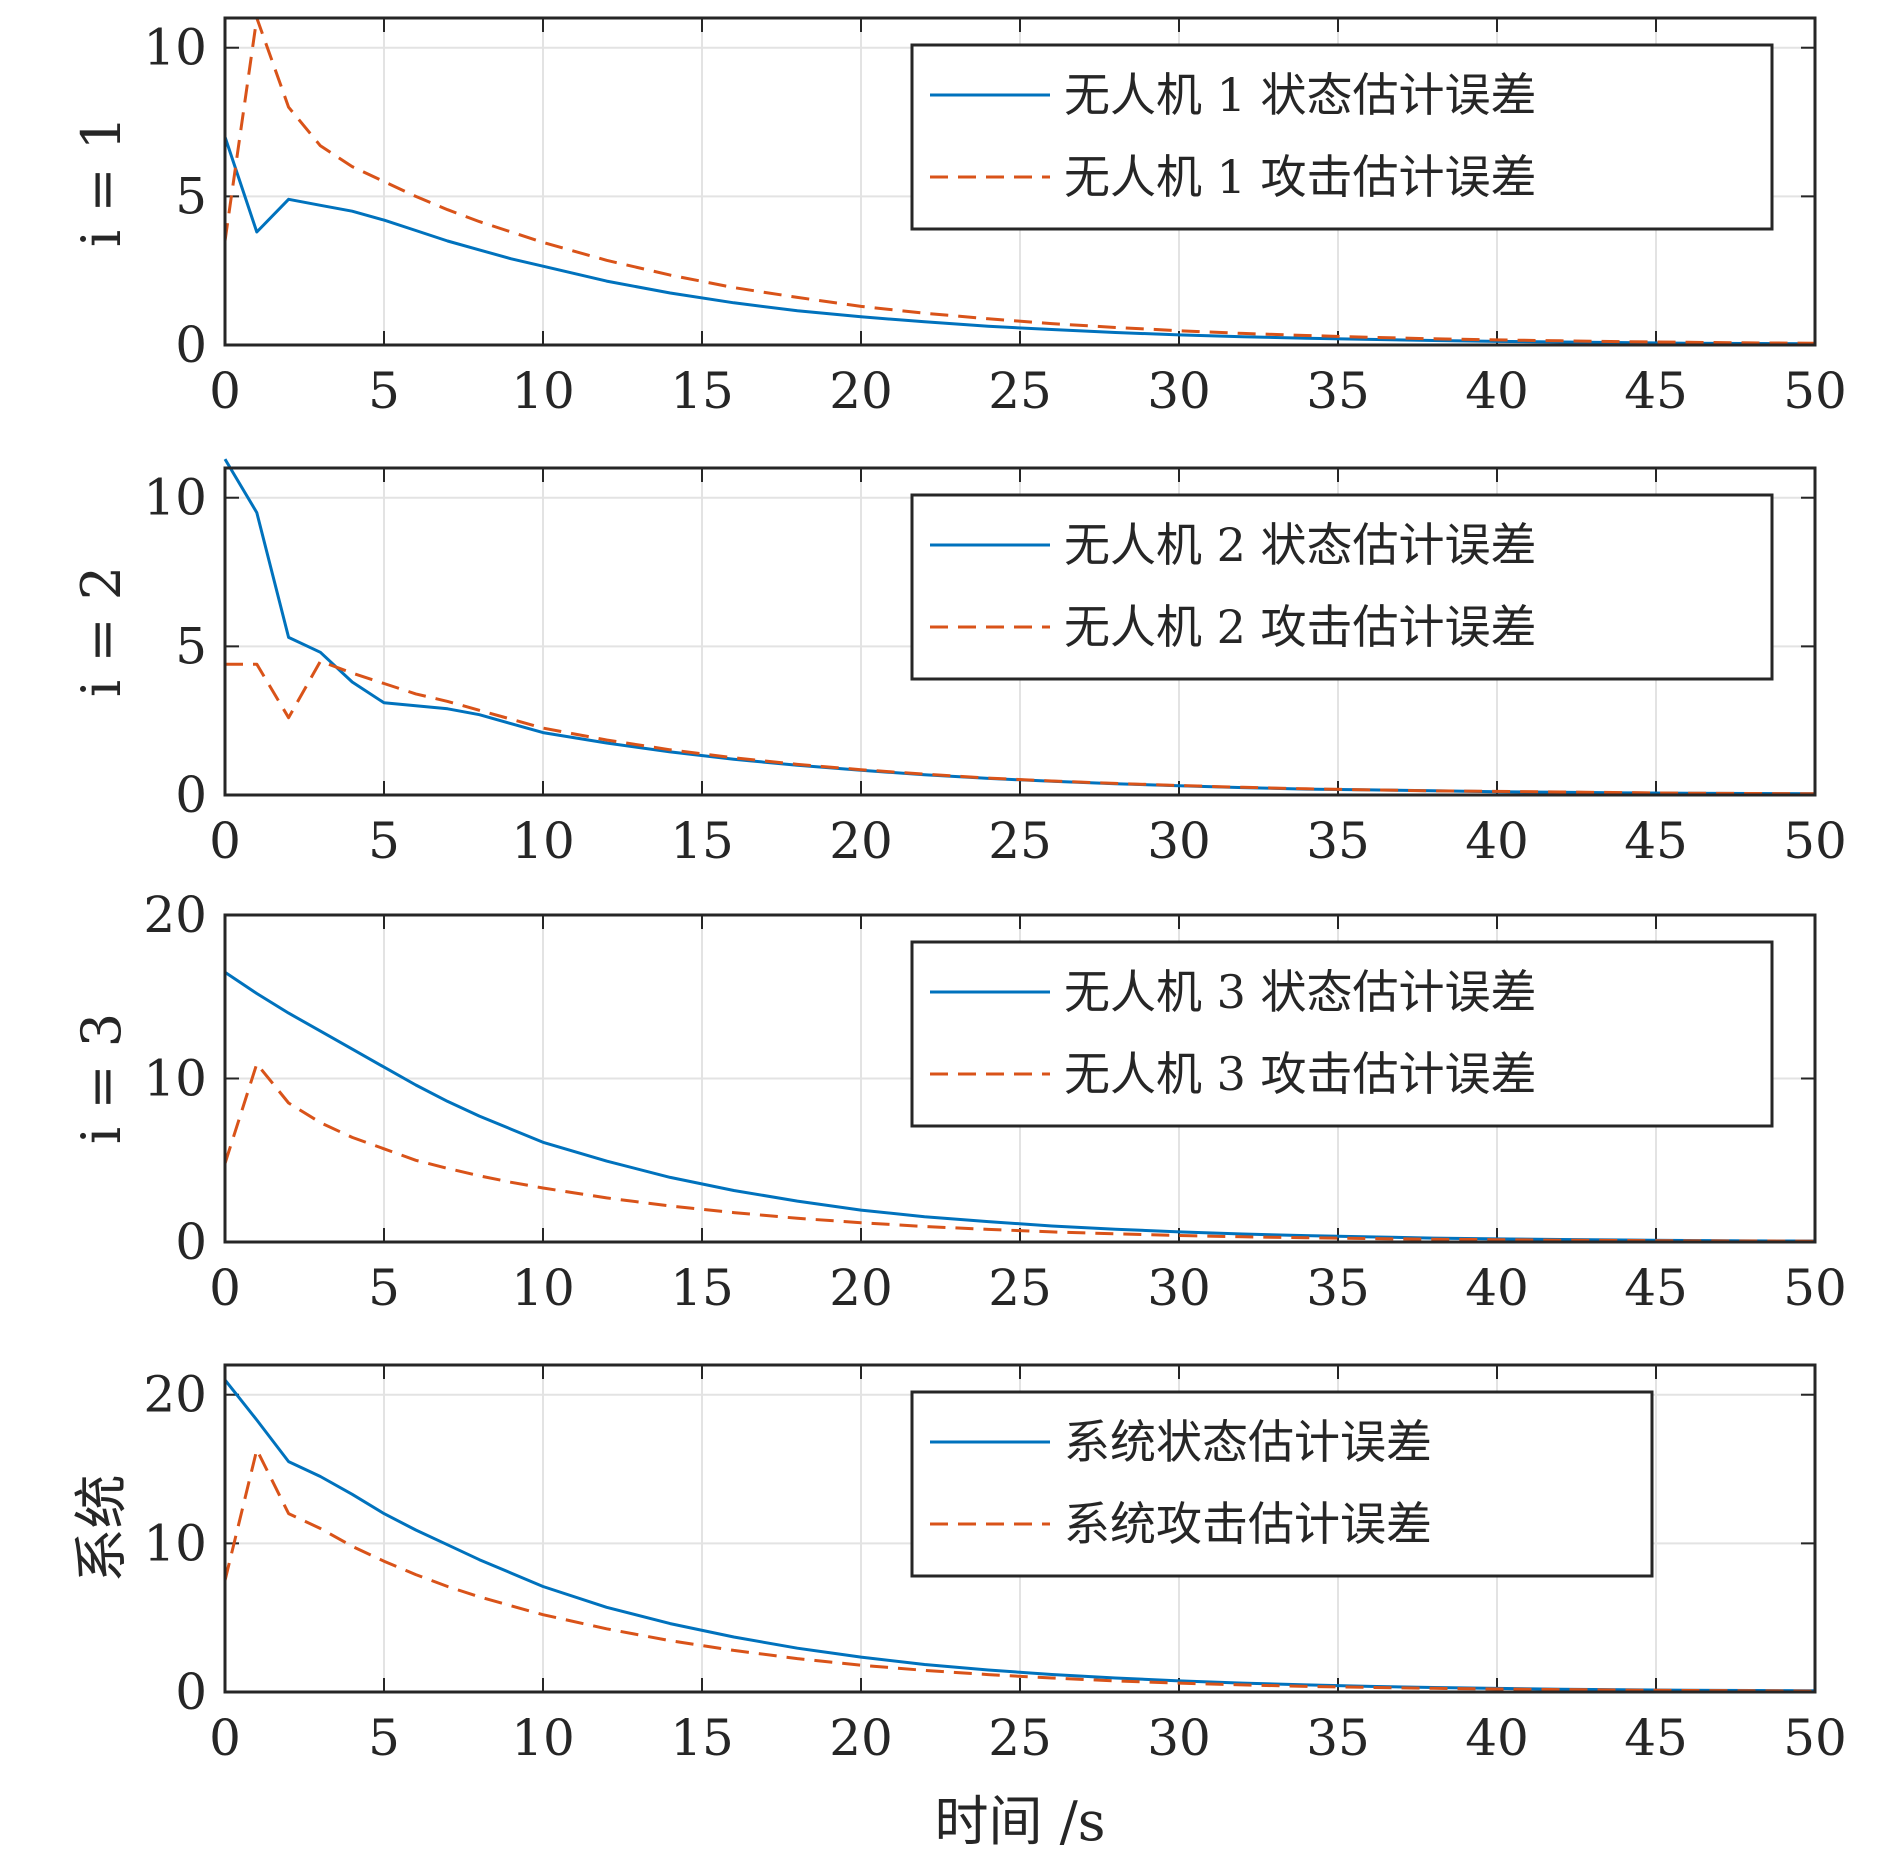 Image resolution: width=1890 pixels, height=1857 pixels. Describe the element at coordinates (1300, 627) in the screenshot. I see `legend-entry: 无人机 2 攻击估计误差` at that location.